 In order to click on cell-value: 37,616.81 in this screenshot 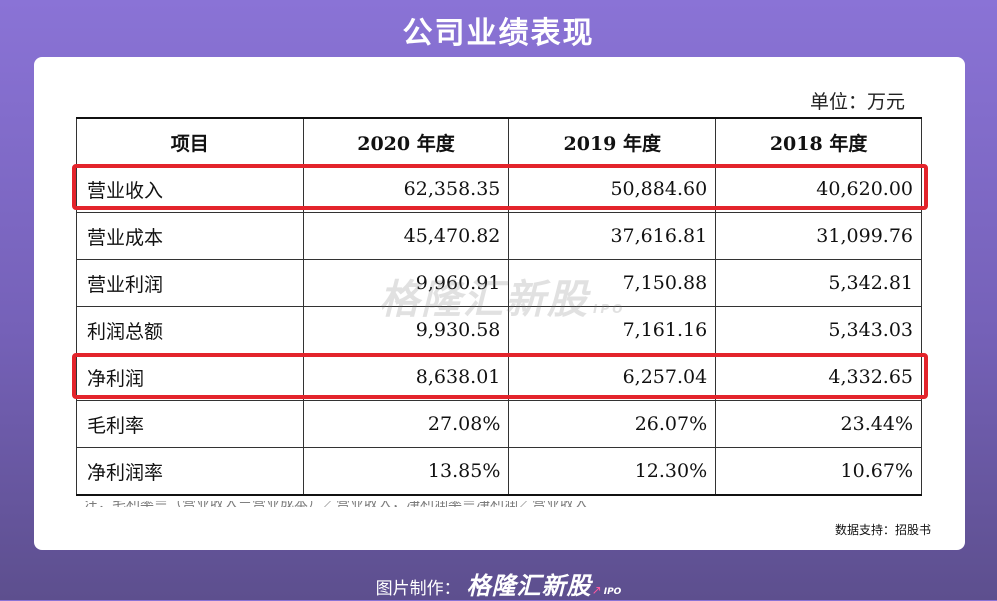, I will do `click(612, 236)`.